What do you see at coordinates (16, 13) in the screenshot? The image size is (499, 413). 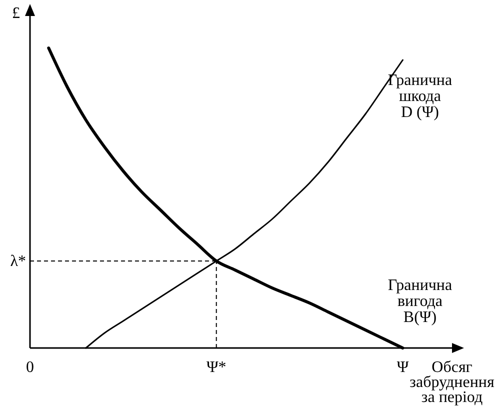 I see `y-axis-title: £` at bounding box center [16, 13].